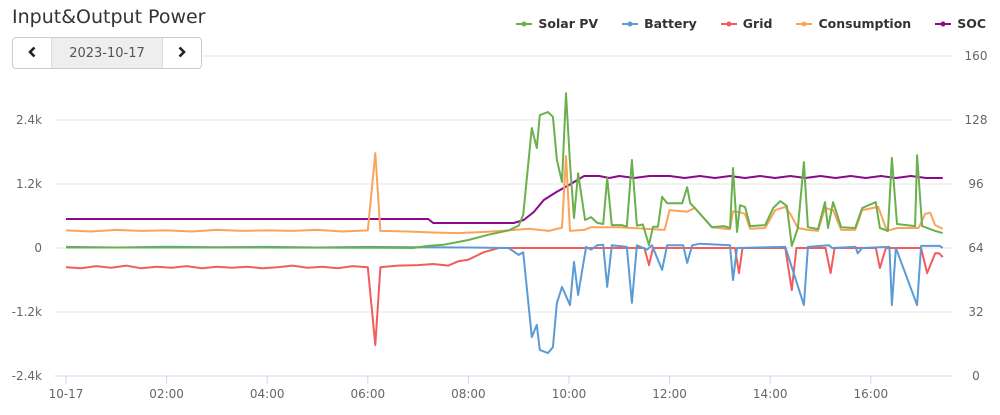 The image size is (1000, 415). Describe the element at coordinates (27, 376) in the screenshot. I see `y-left-tick-label: -2.4k` at that location.